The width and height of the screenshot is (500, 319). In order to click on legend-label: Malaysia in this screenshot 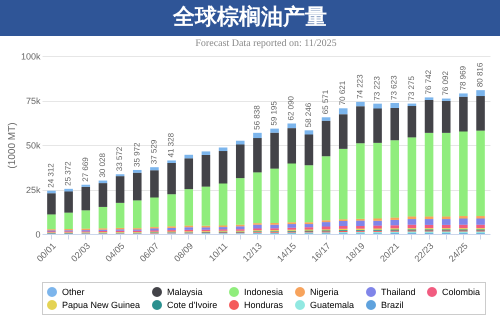, I will do `click(185, 292)`.